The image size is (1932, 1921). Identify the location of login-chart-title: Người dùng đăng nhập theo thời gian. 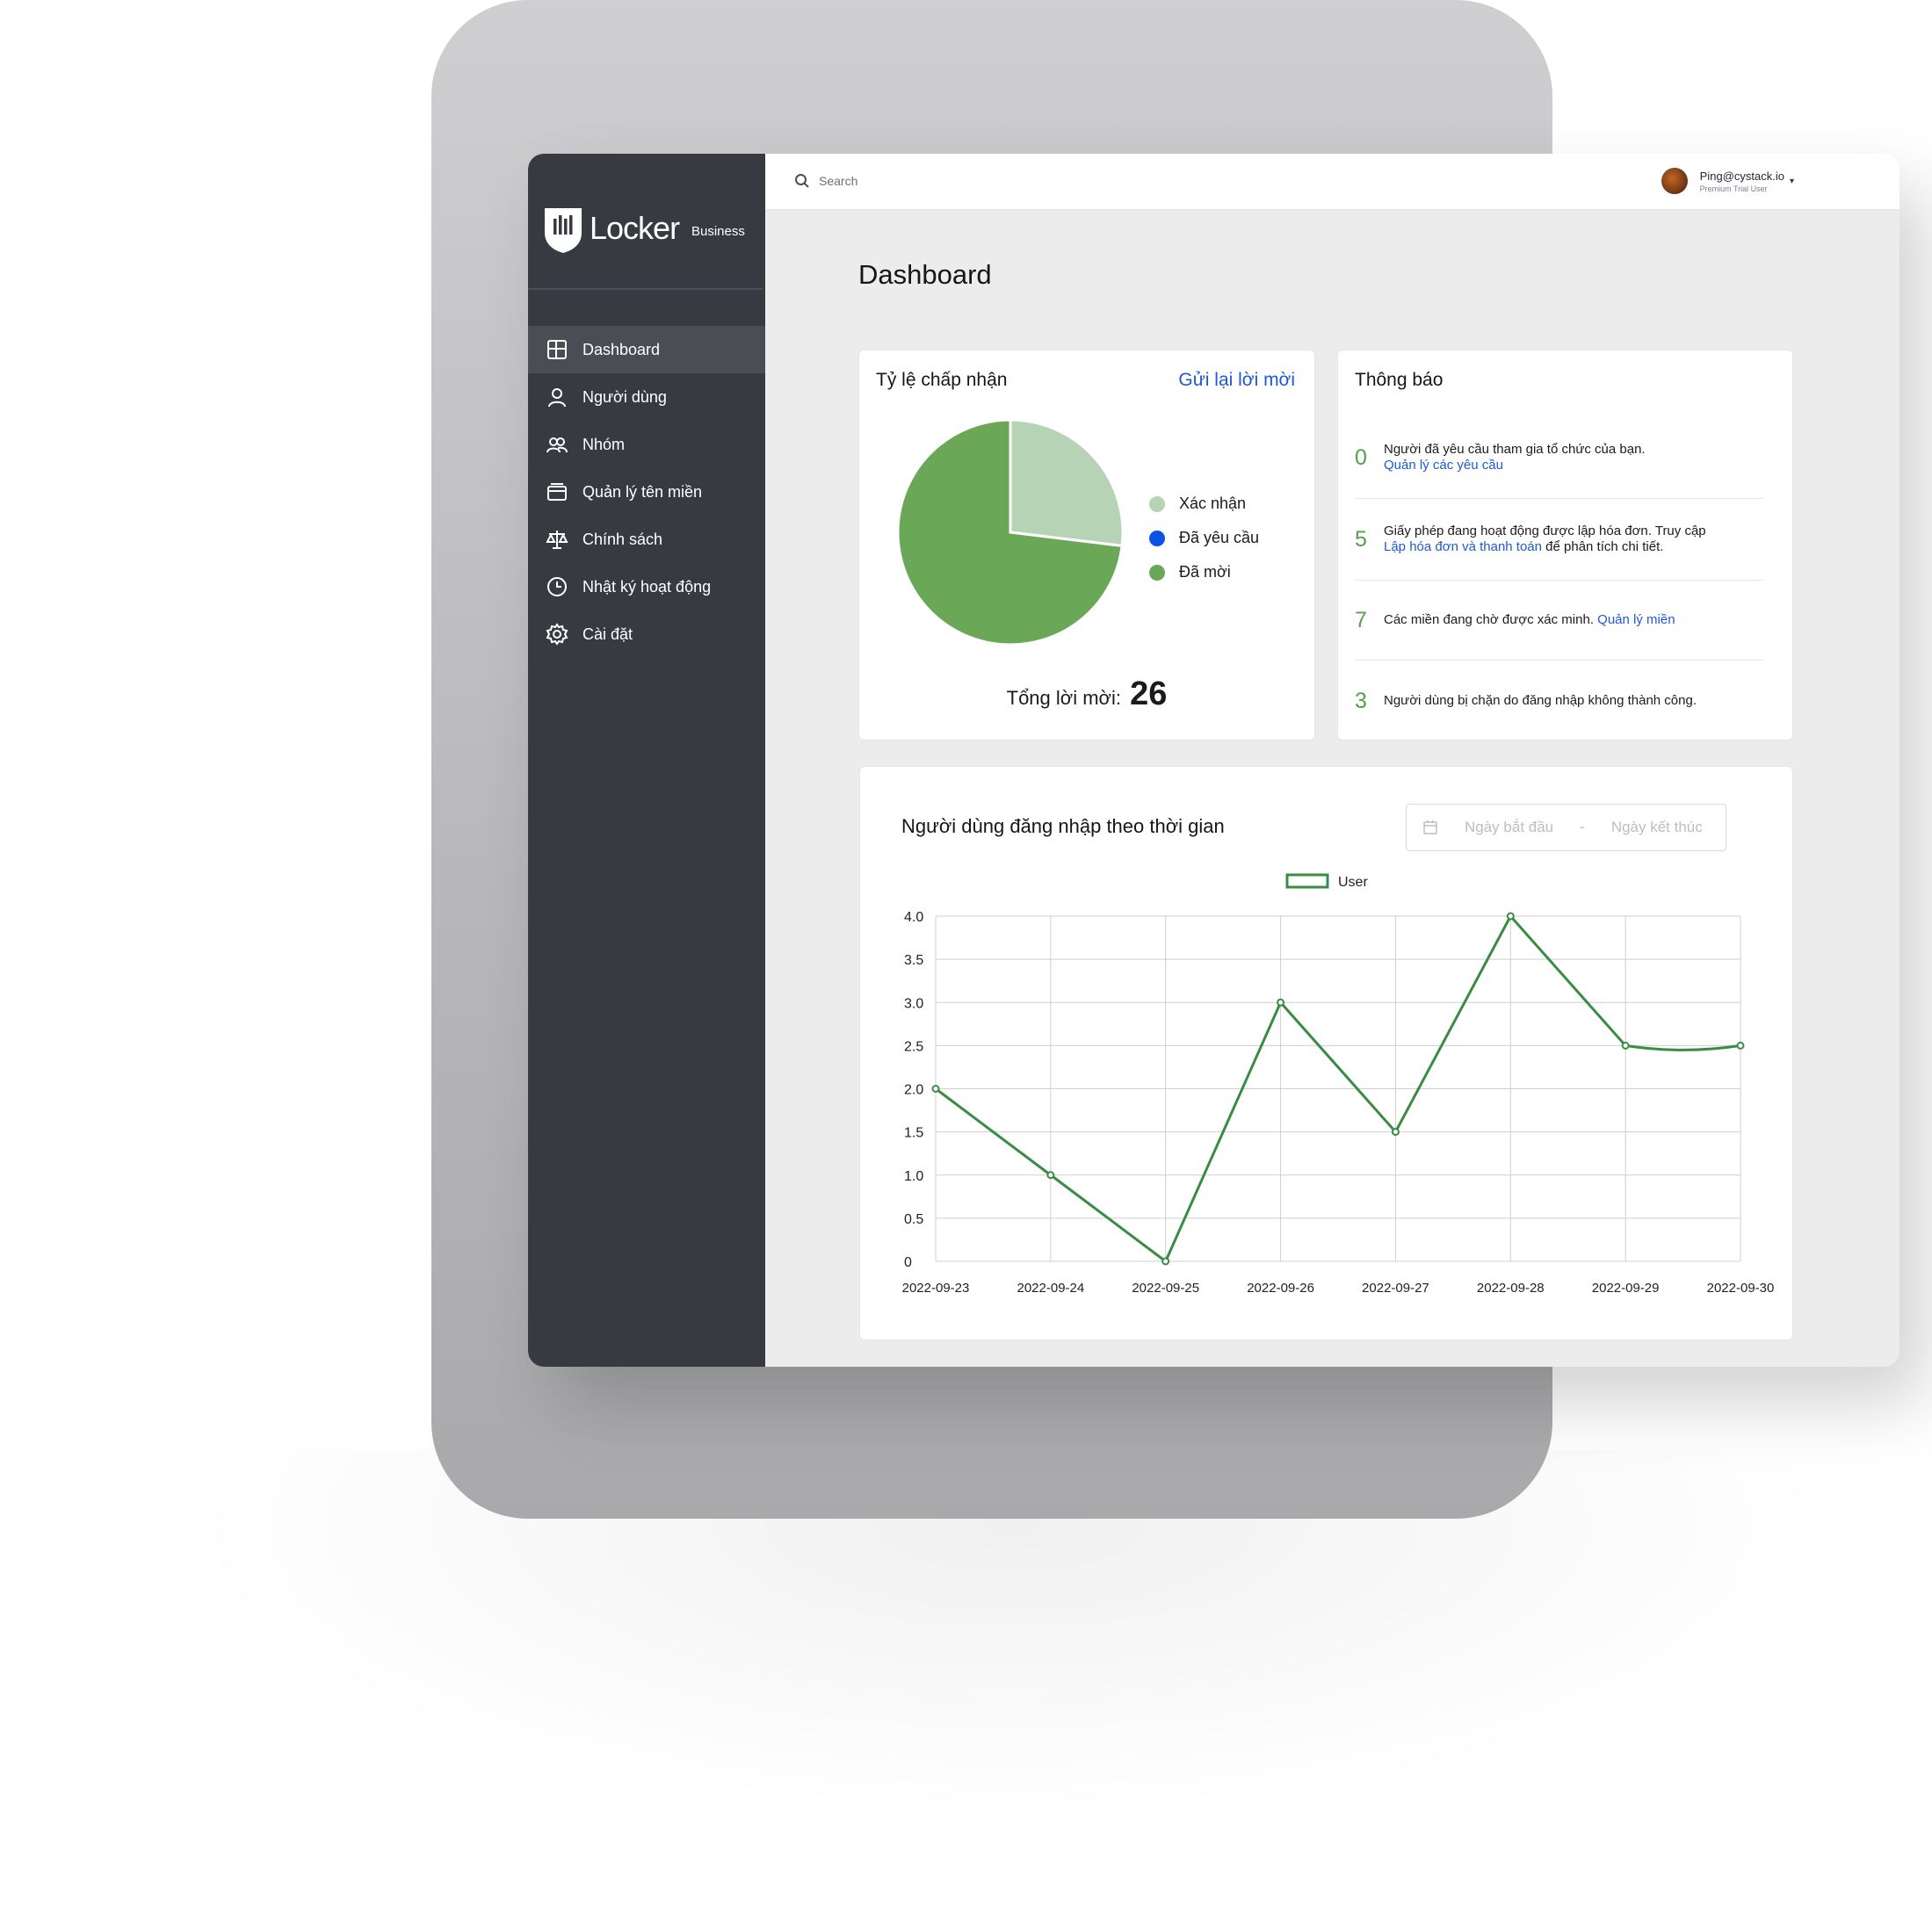
(1063, 826).